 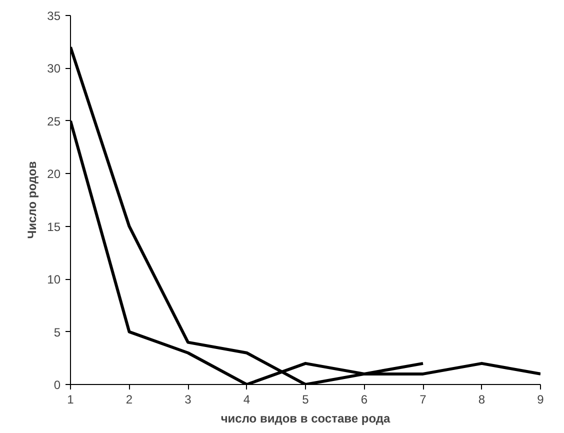 What do you see at coordinates (306, 399) in the screenshot?
I see `x-tick-label: 5` at bounding box center [306, 399].